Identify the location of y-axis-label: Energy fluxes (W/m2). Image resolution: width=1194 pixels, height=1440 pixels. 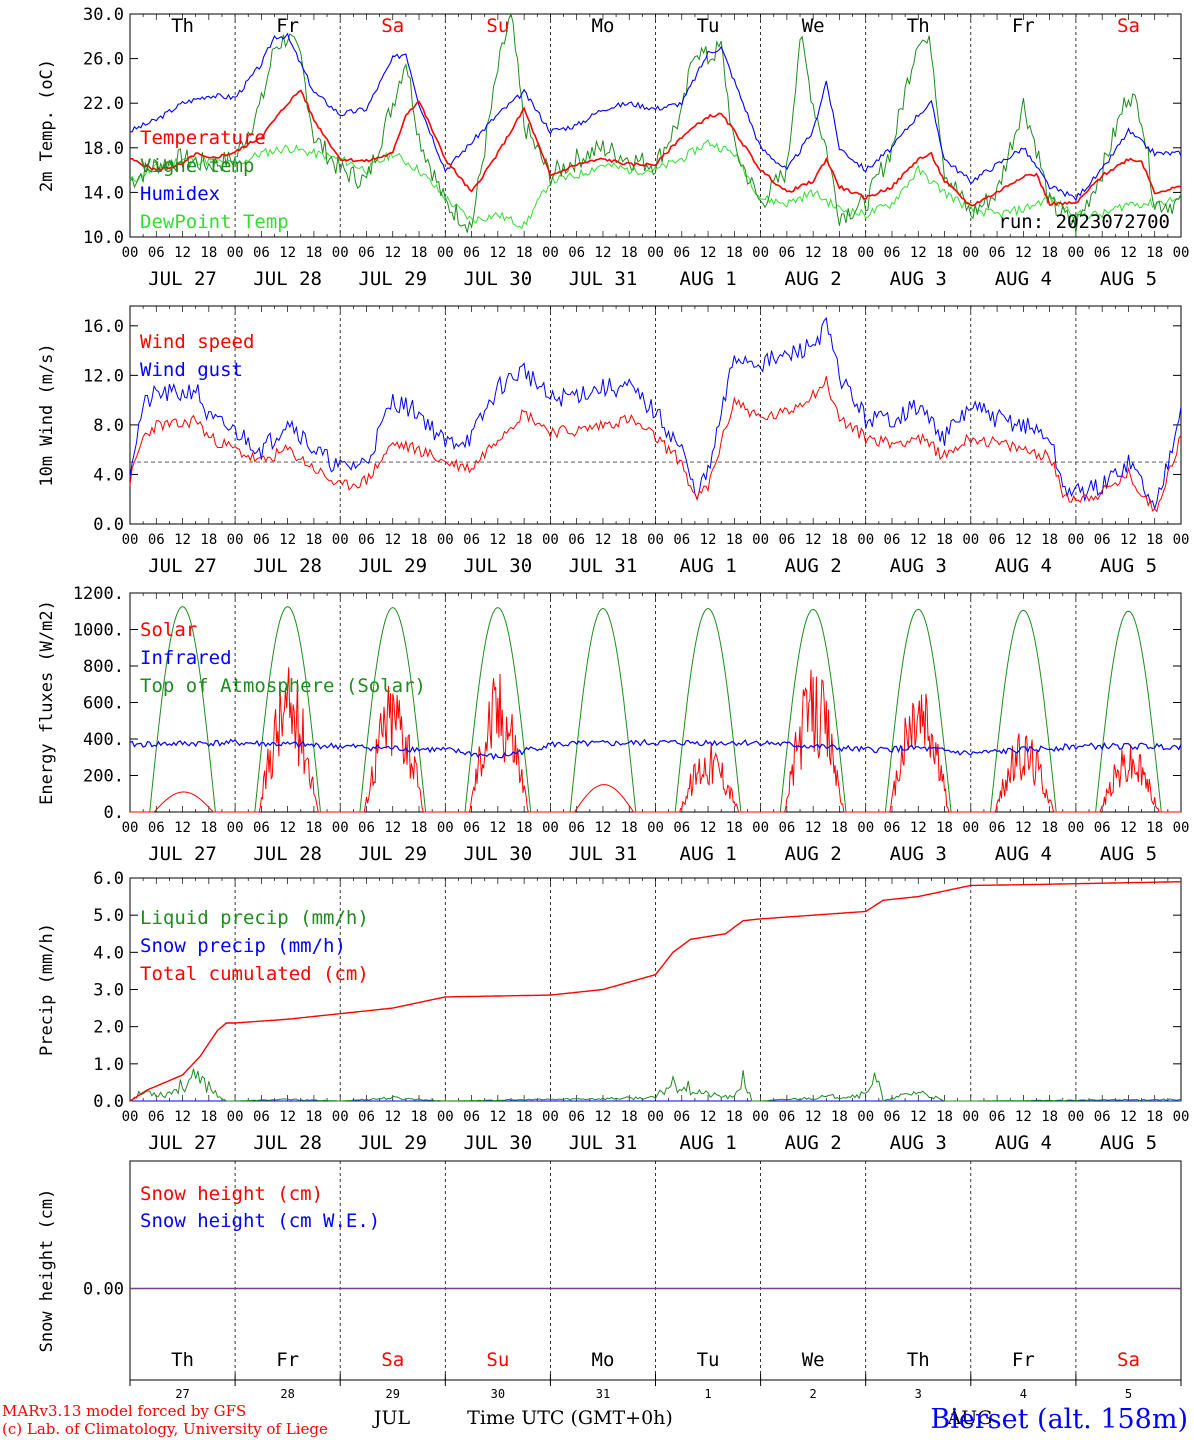
(47, 702).